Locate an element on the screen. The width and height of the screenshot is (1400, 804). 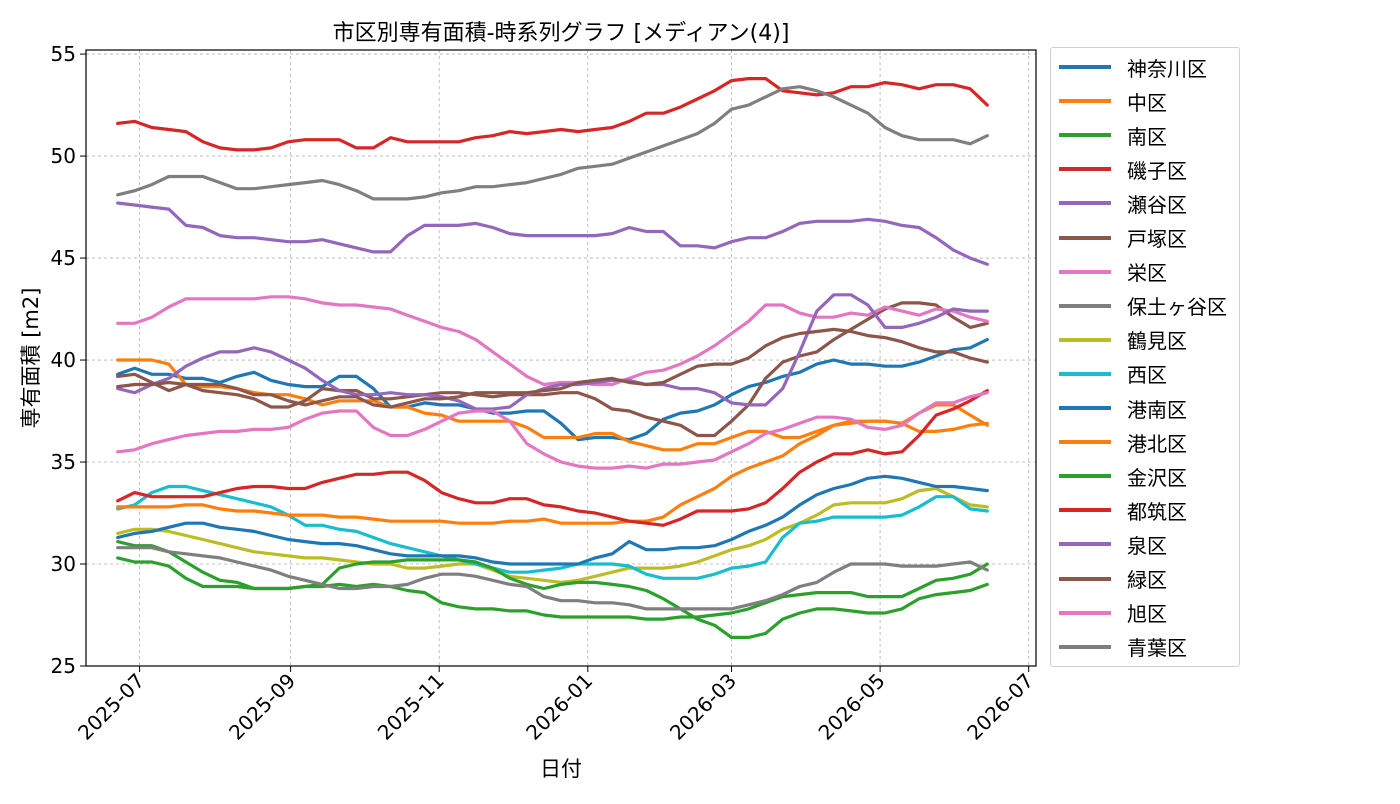
legend-label: 港南区 is located at coordinates (1157, 409).